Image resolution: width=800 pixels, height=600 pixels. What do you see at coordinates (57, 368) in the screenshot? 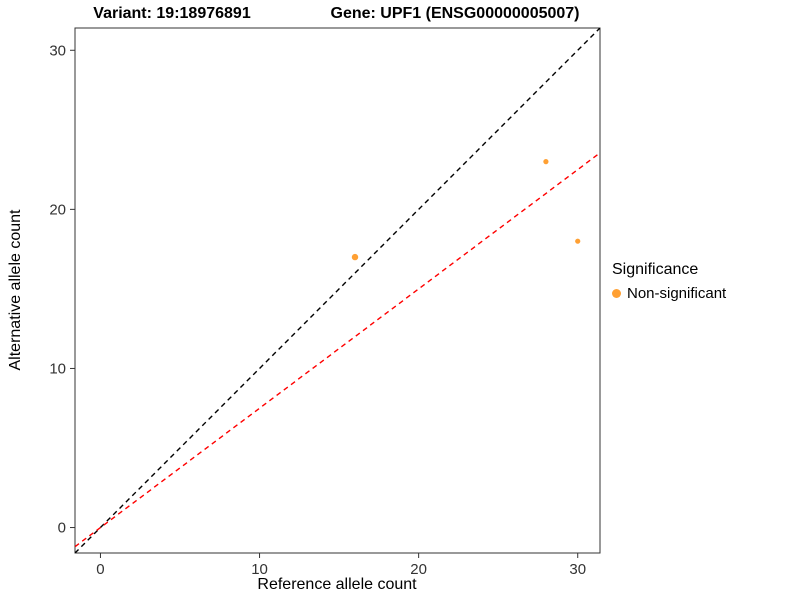
I see `y-tick-label: 10` at bounding box center [57, 368].